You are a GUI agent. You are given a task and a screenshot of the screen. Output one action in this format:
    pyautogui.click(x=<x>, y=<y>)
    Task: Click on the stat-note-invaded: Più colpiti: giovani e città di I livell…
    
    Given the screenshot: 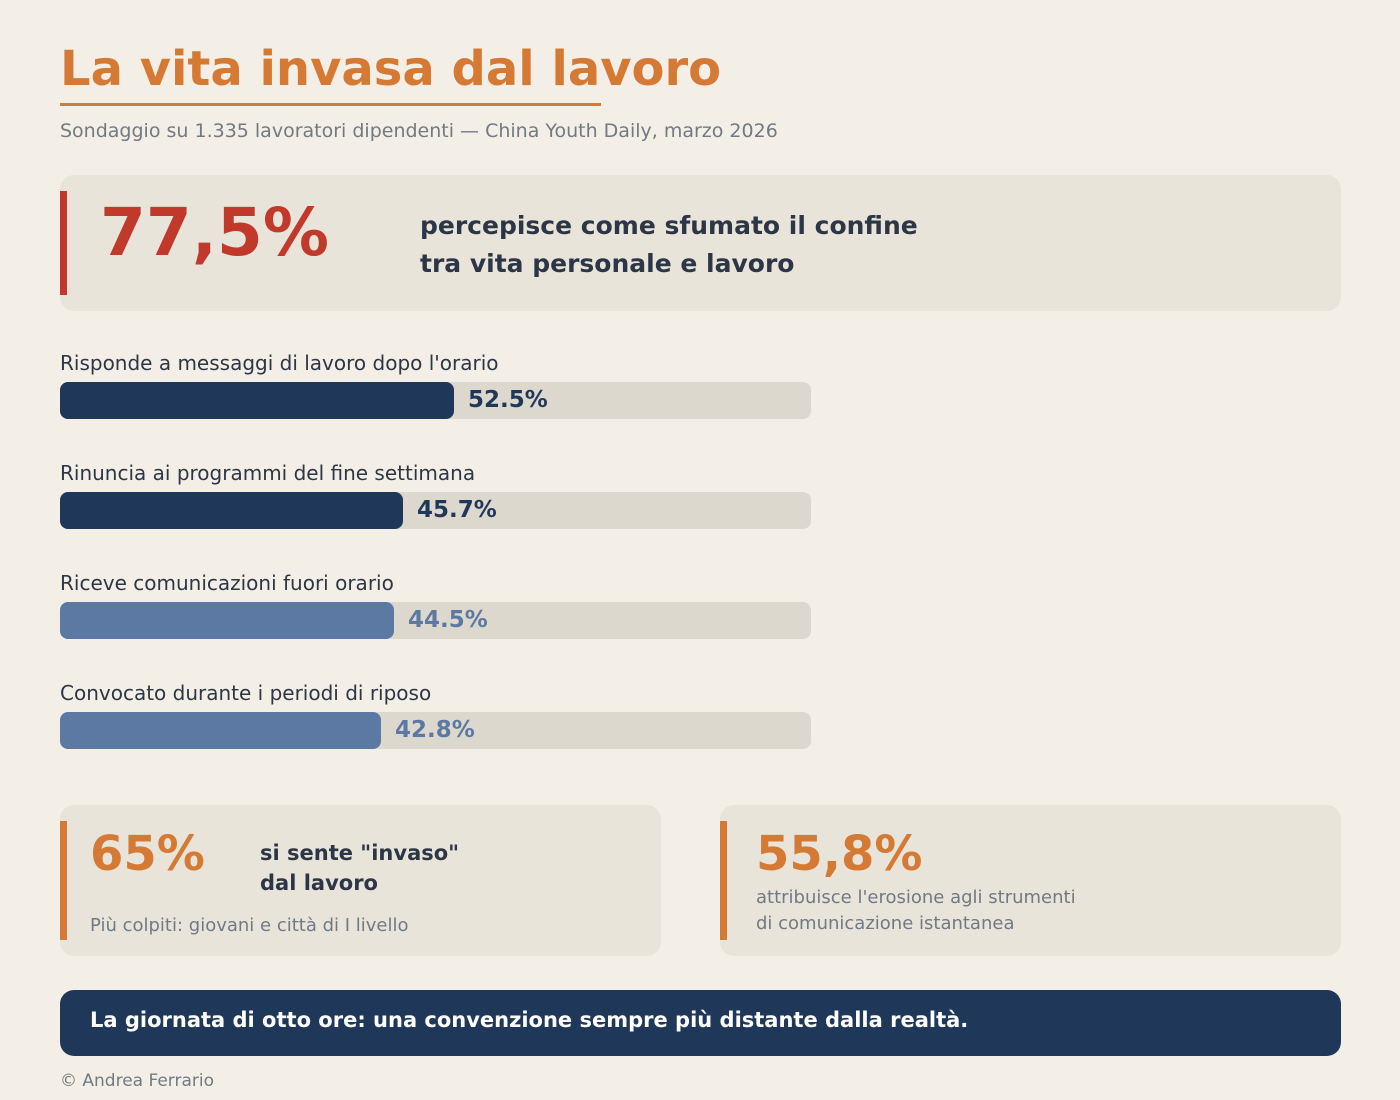 What is the action you would take?
    pyautogui.click(x=249, y=925)
    